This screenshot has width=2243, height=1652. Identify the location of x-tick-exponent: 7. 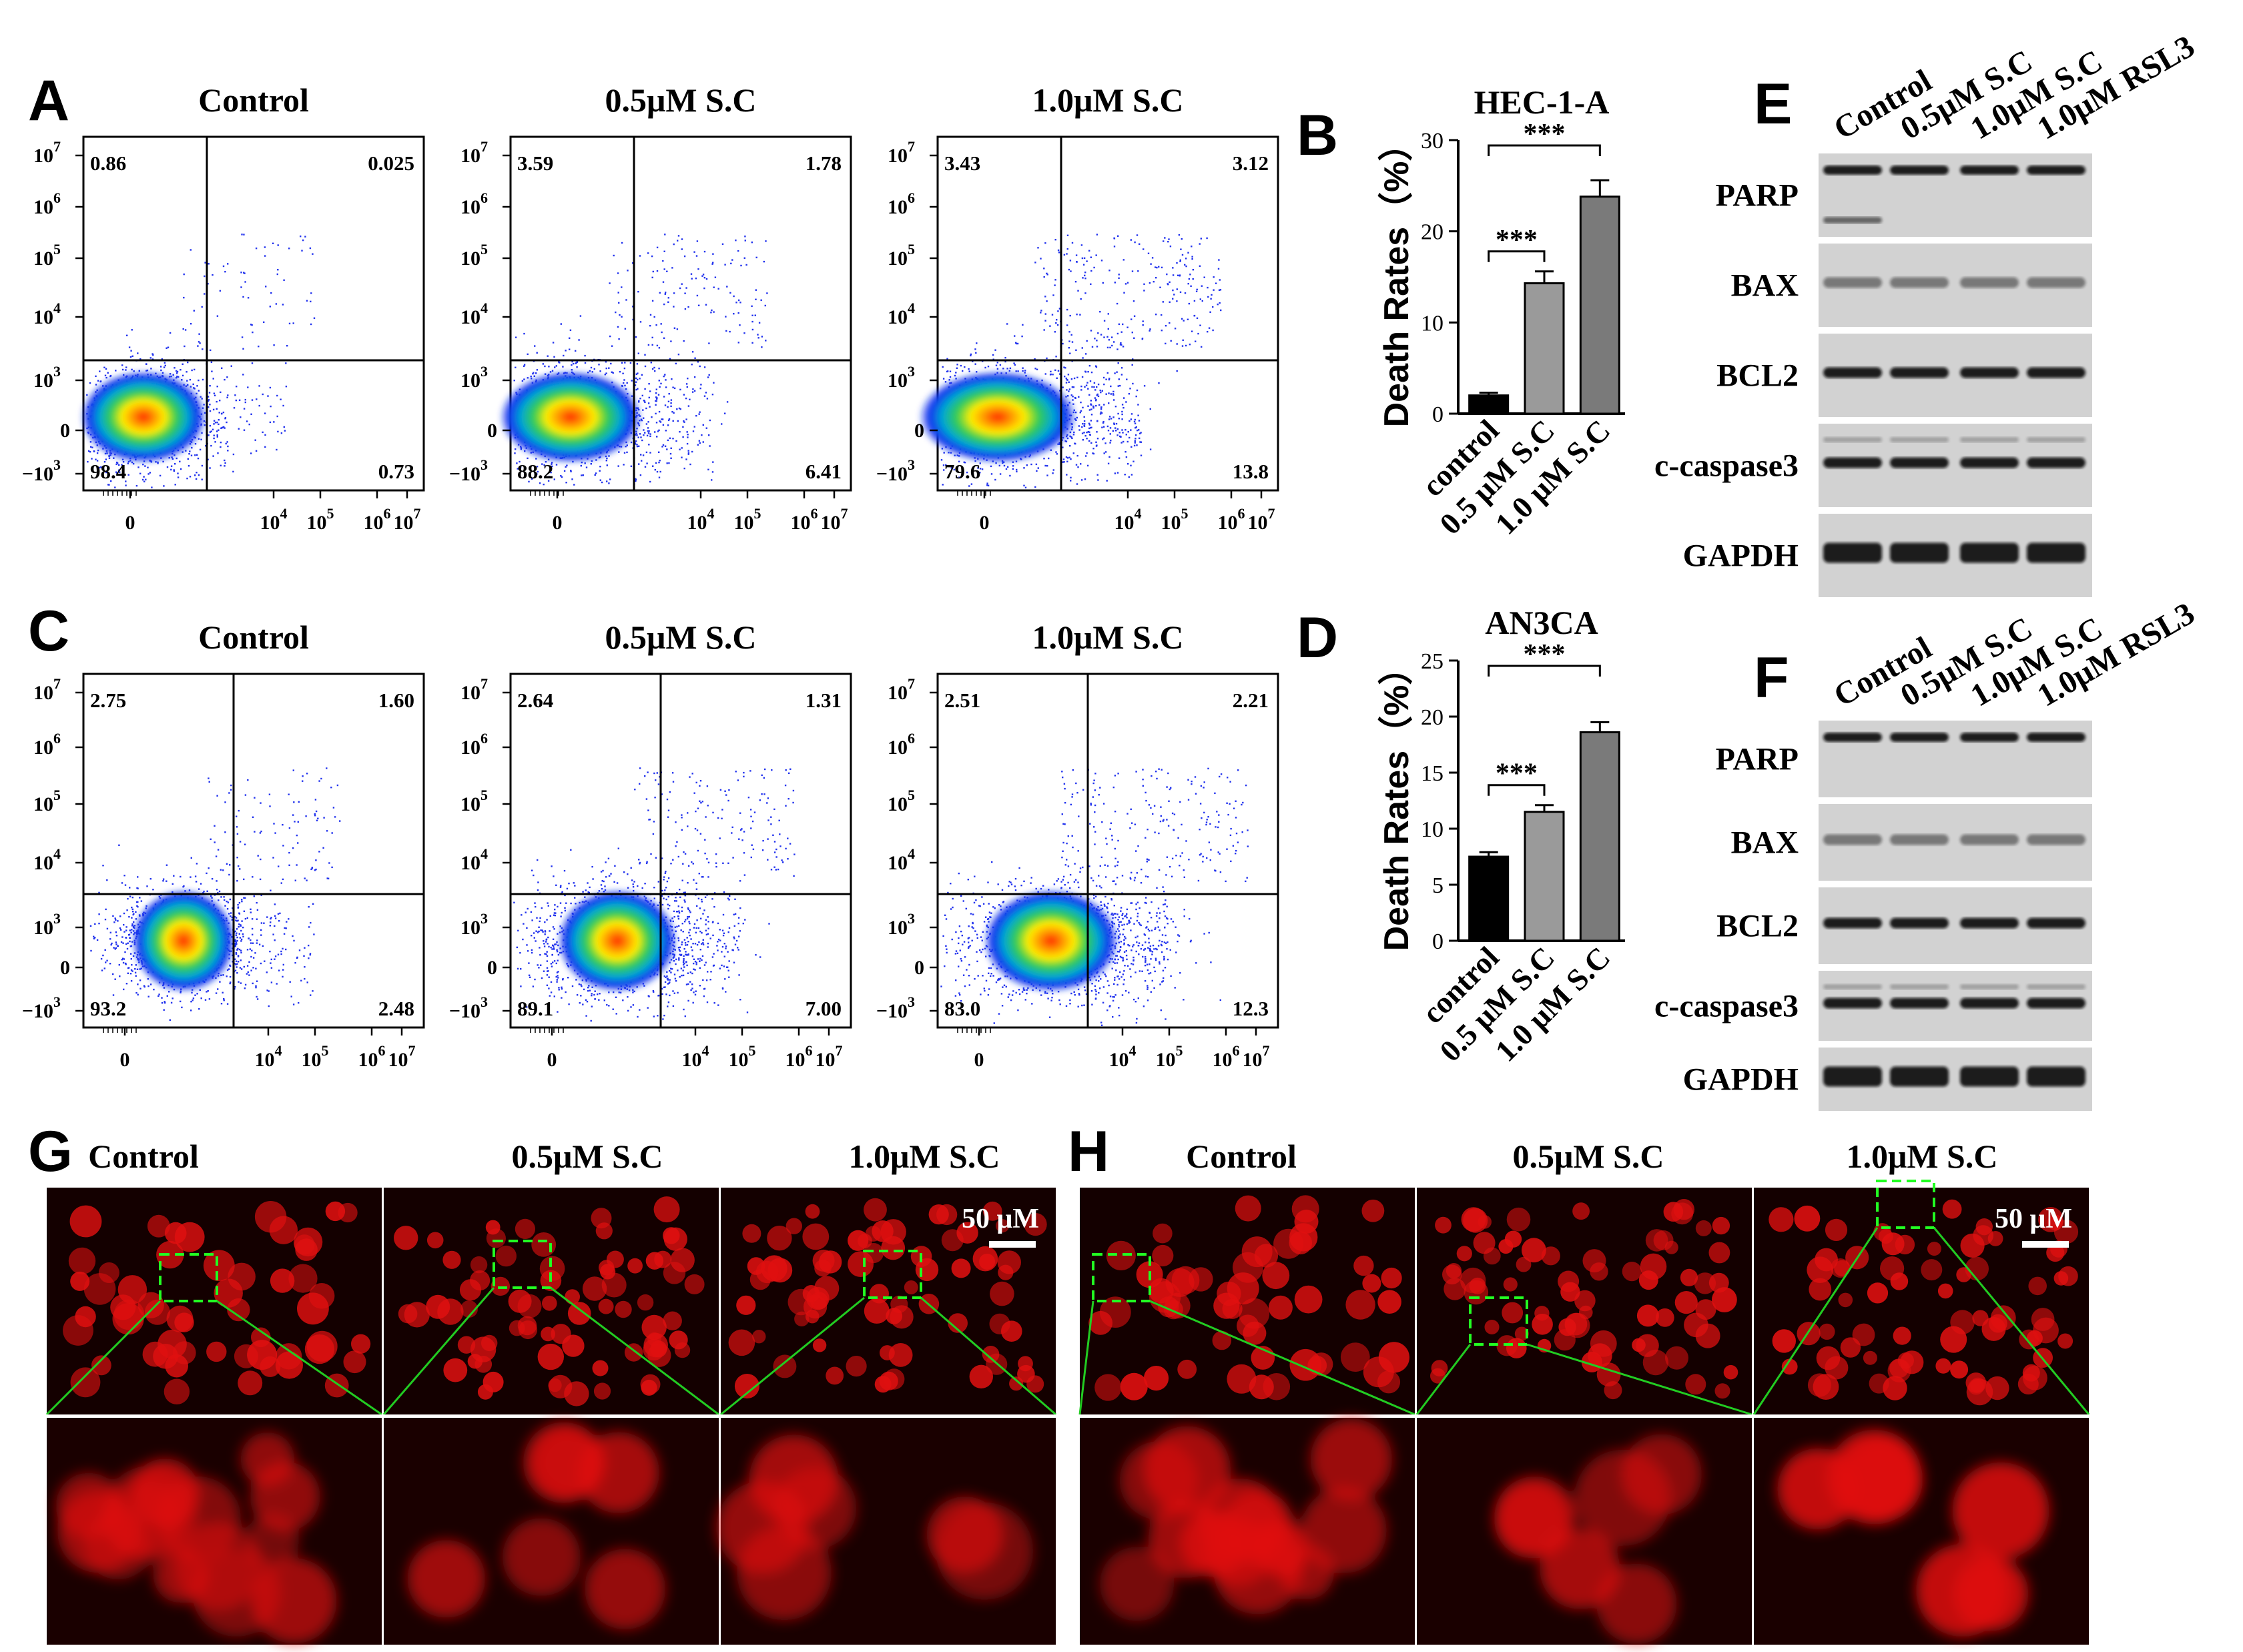
(844, 513).